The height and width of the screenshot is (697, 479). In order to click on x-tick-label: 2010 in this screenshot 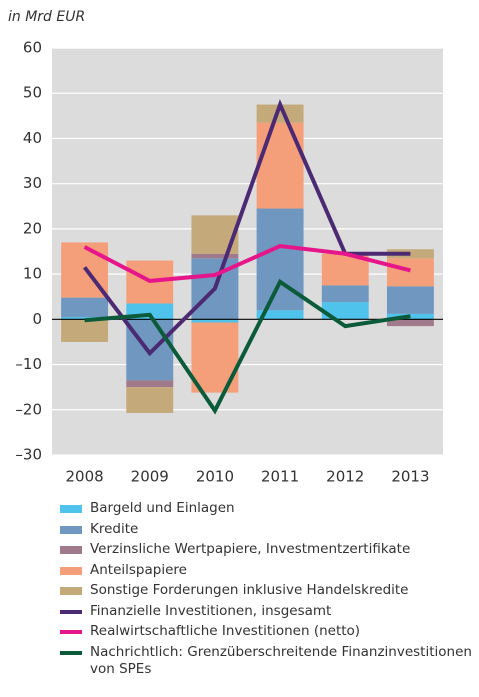, I will do `click(215, 477)`.